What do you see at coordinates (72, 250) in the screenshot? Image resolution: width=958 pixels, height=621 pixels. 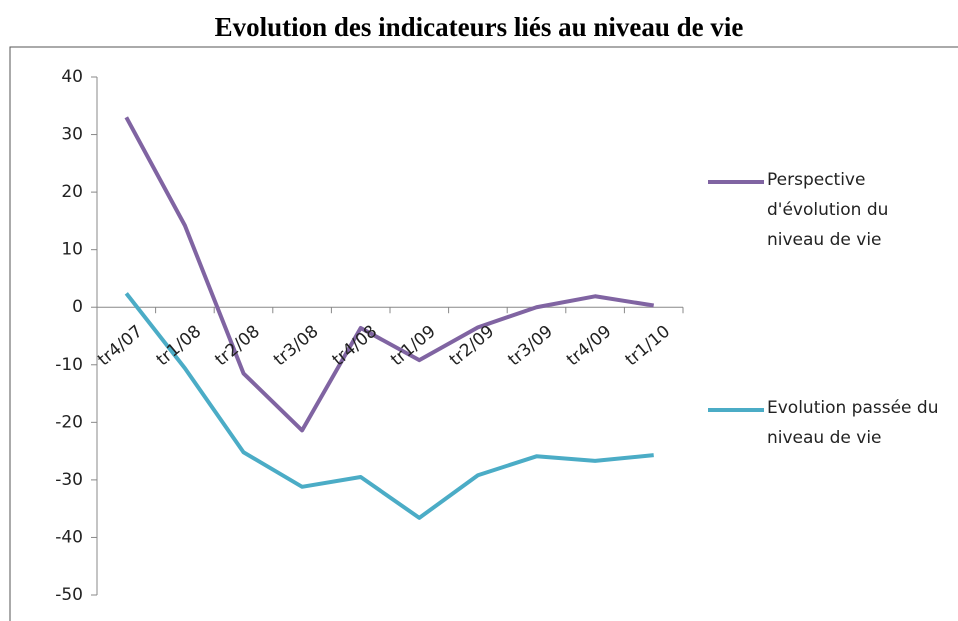 I see `y-tick-label: 10` at bounding box center [72, 250].